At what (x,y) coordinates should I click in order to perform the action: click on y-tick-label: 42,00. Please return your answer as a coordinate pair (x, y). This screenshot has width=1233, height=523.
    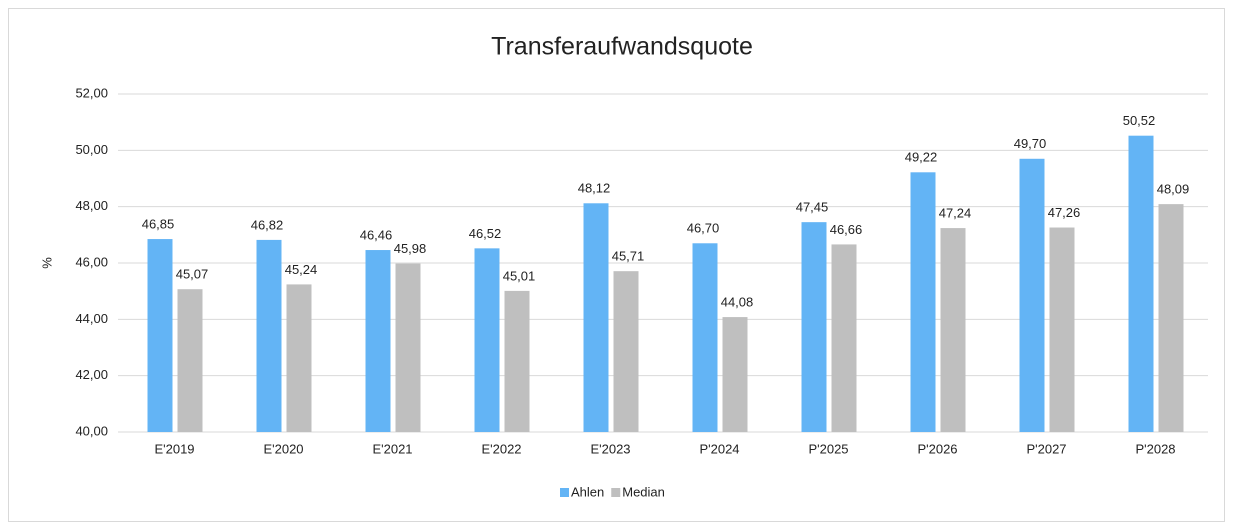
    Looking at the image, I should click on (91, 374).